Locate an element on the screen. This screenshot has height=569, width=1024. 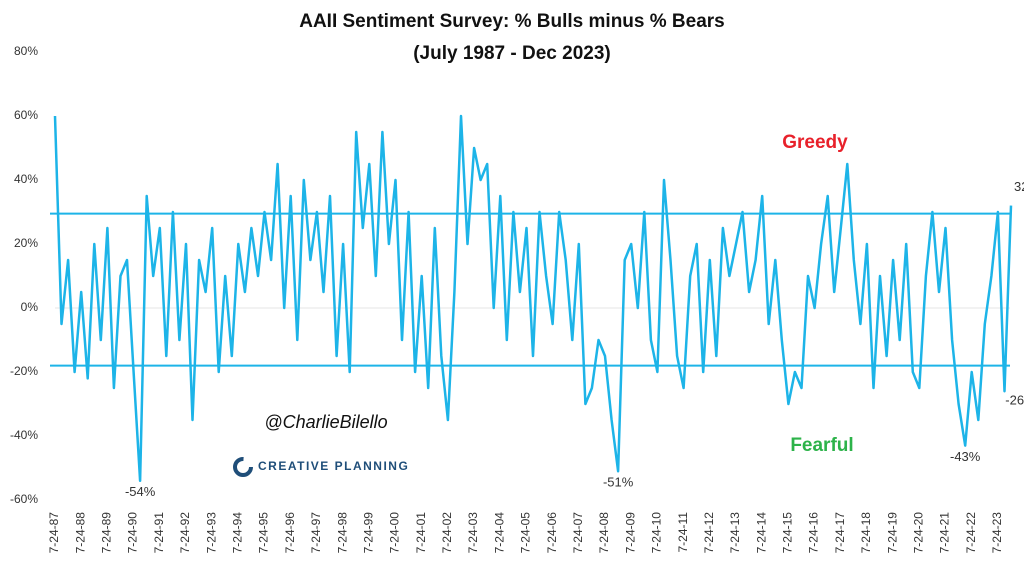
x-tick-label: 7-24-15 is located at coordinates (788, 533).